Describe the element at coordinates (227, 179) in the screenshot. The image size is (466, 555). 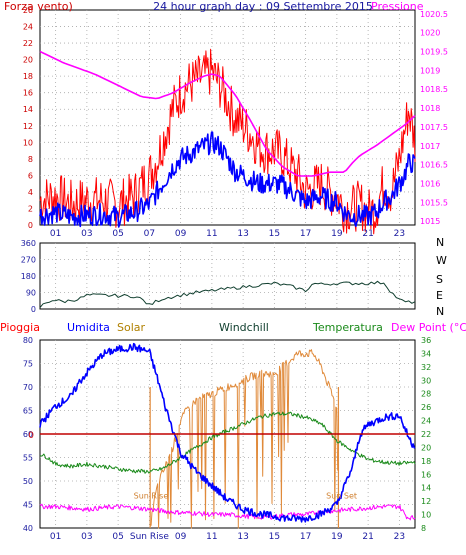
I see `series-wind` at that location.